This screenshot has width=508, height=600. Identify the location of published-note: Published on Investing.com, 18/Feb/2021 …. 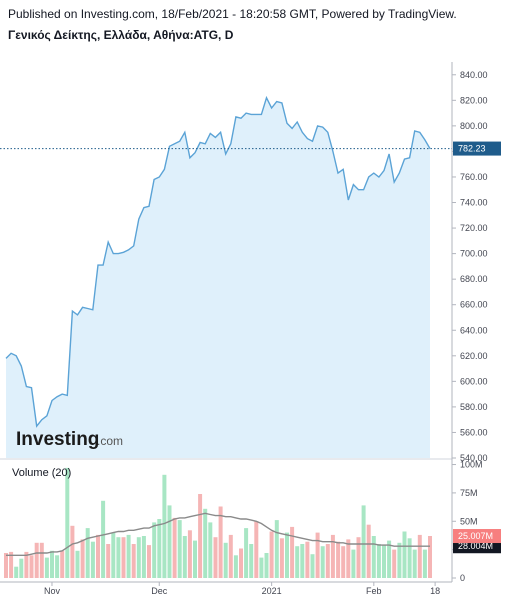
(232, 14).